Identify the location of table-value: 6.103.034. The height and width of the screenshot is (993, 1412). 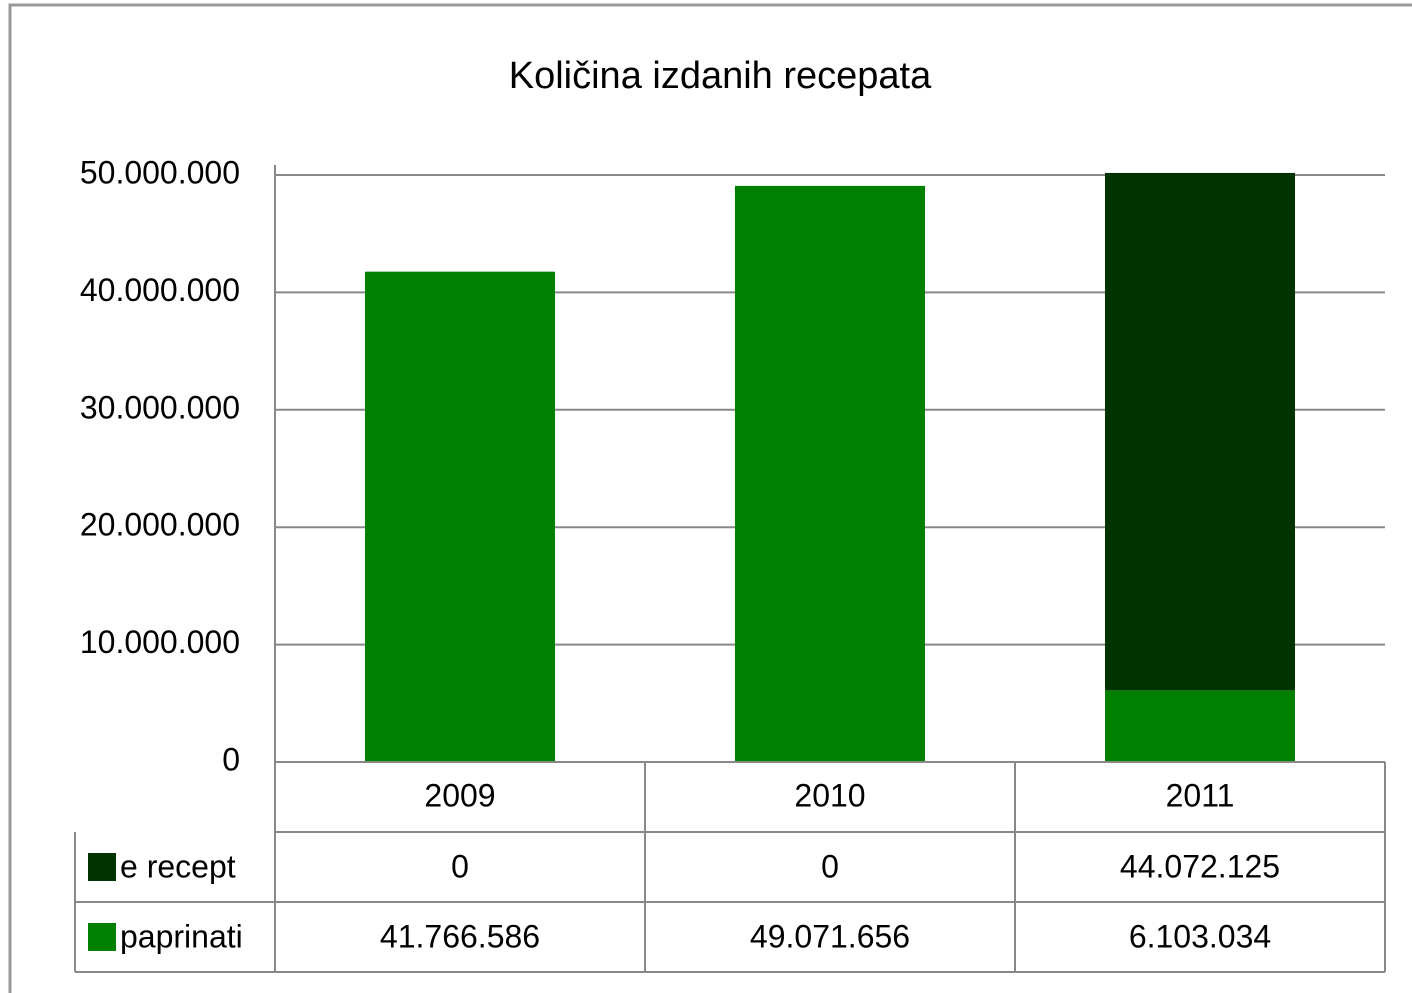
(1200, 936).